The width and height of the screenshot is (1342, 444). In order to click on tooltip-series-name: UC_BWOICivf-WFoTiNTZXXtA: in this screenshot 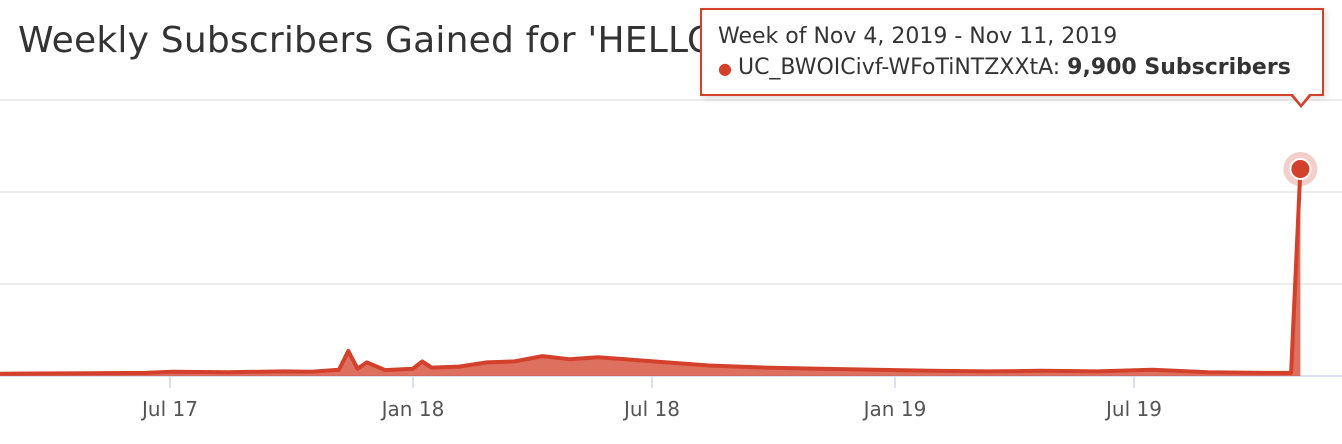, I will do `click(899, 67)`.